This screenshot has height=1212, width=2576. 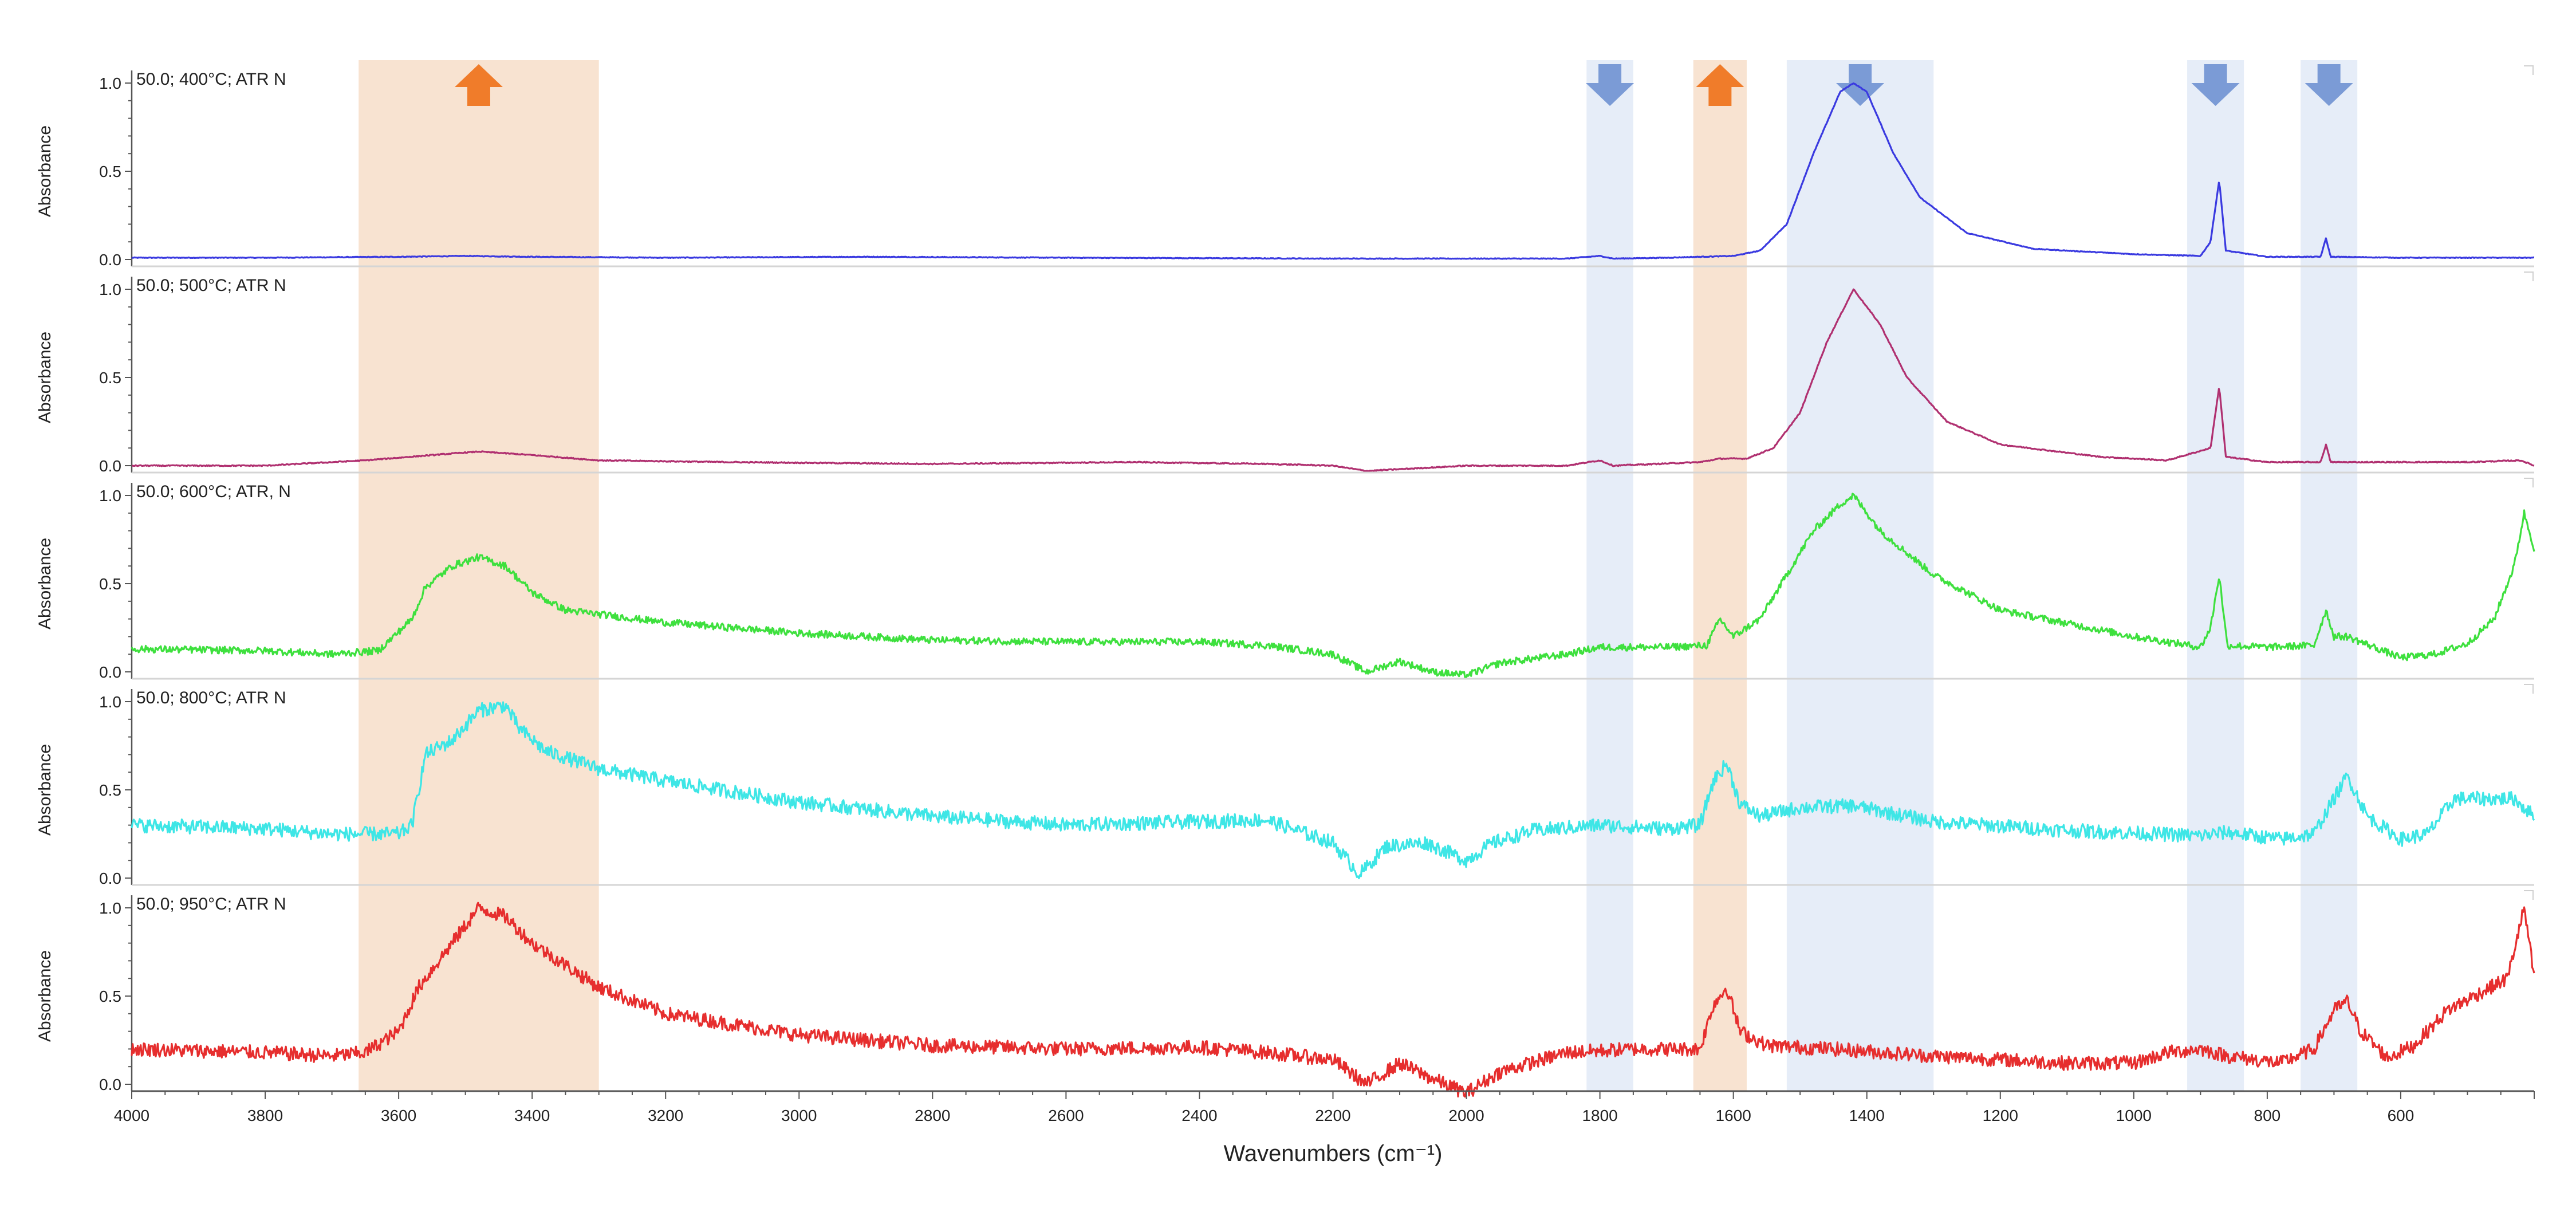 I want to click on x-tick-label: 3600, so click(x=398, y=1115).